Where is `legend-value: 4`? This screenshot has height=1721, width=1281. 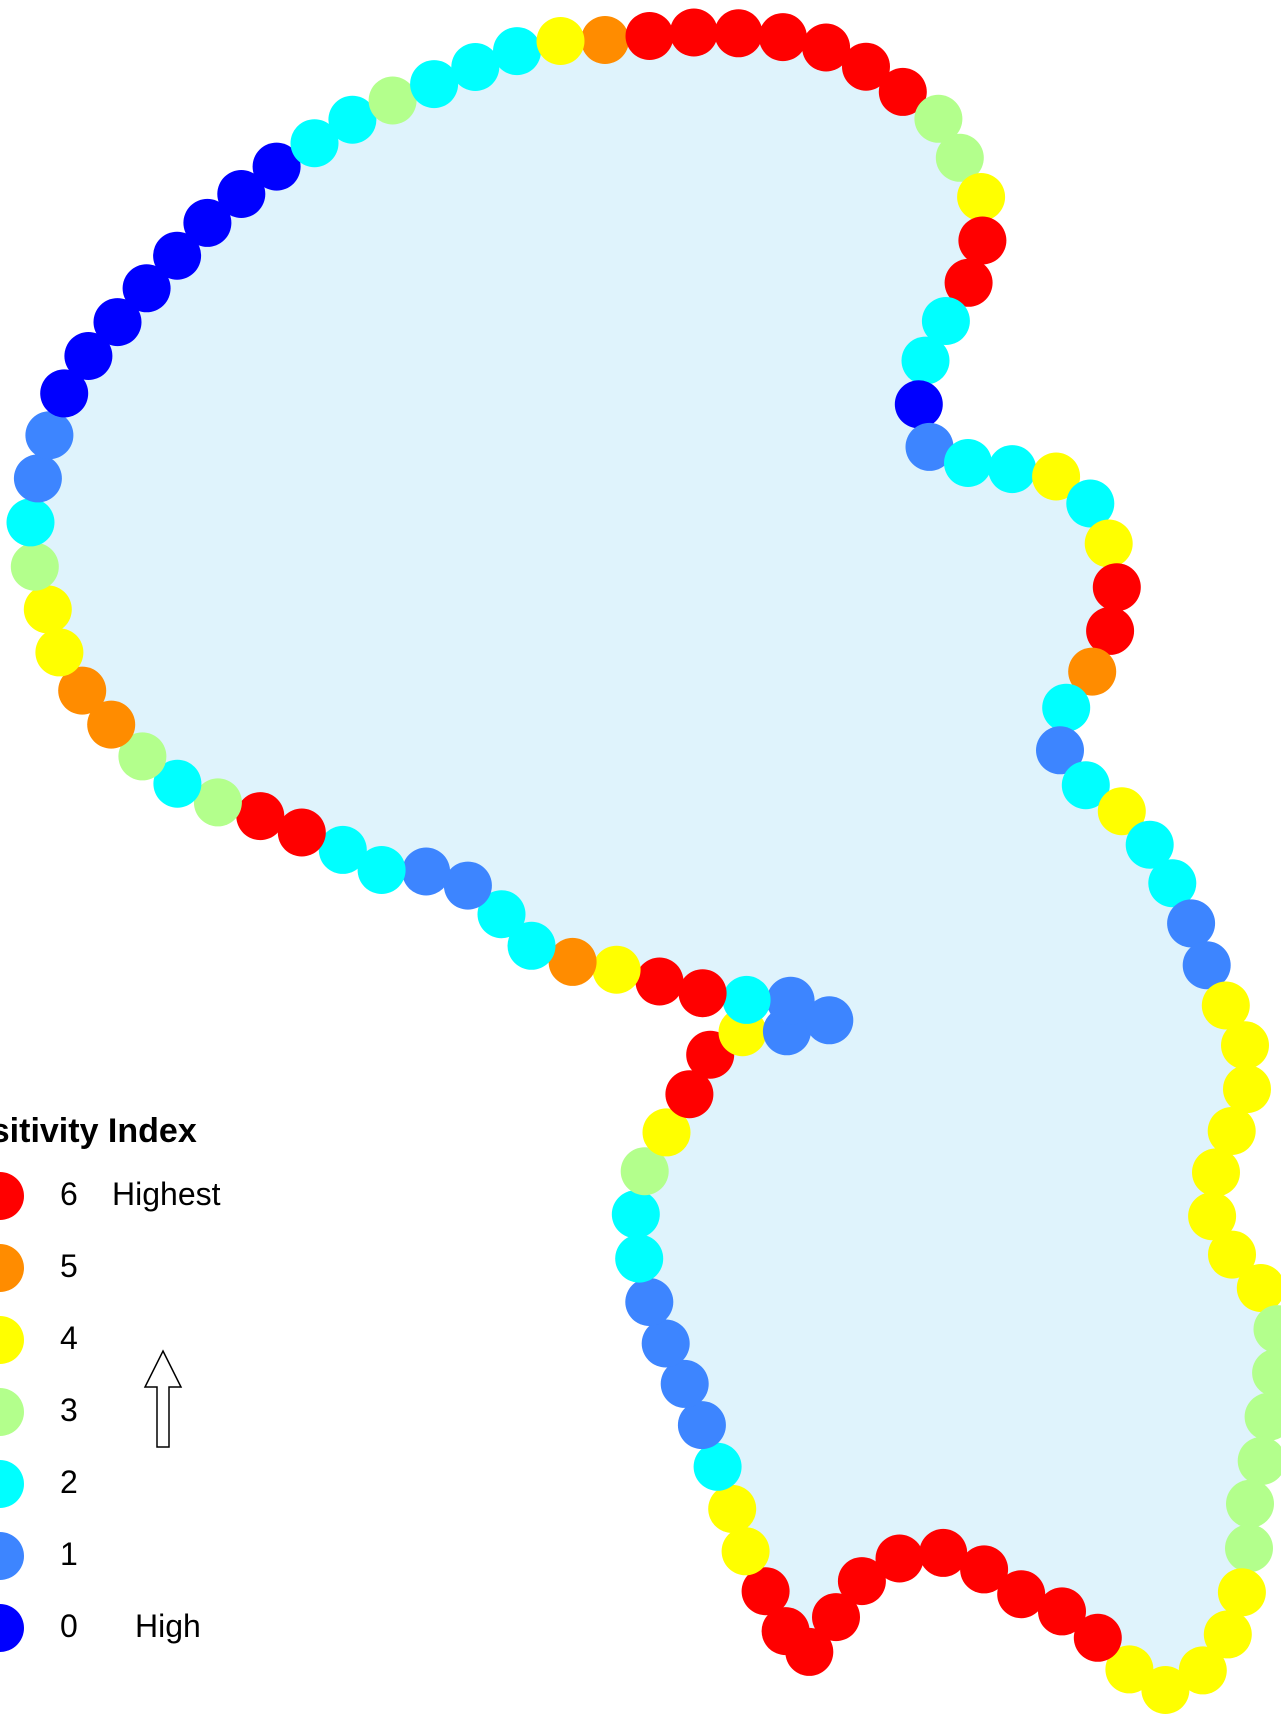
legend-value: 4 is located at coordinates (69, 1338).